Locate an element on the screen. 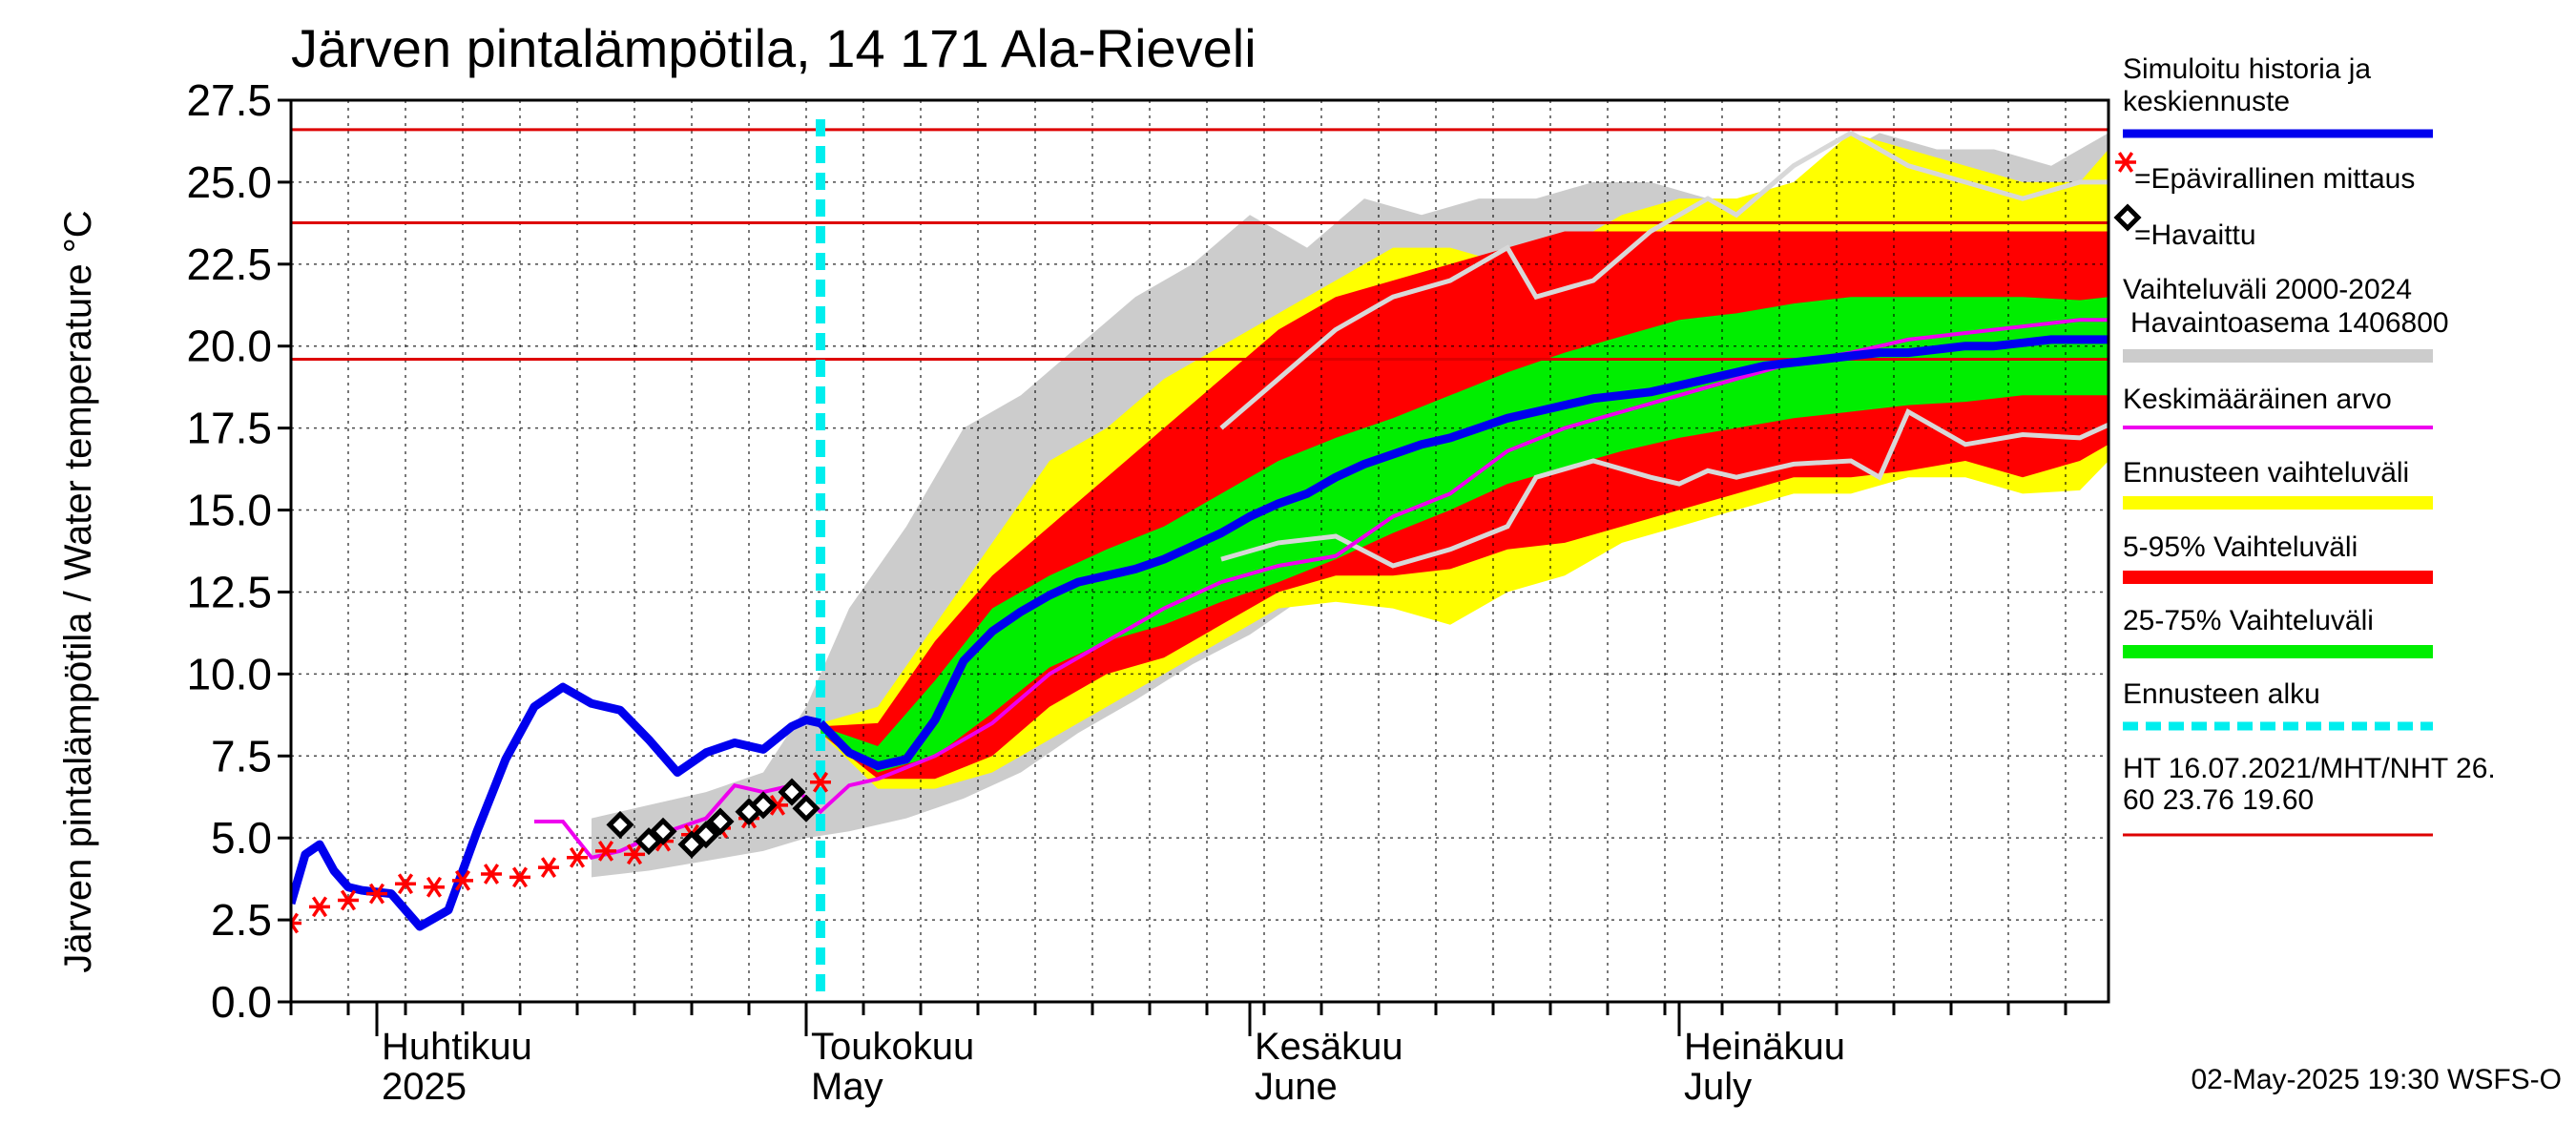  y-tick-label: 15.0 is located at coordinates (229, 510).